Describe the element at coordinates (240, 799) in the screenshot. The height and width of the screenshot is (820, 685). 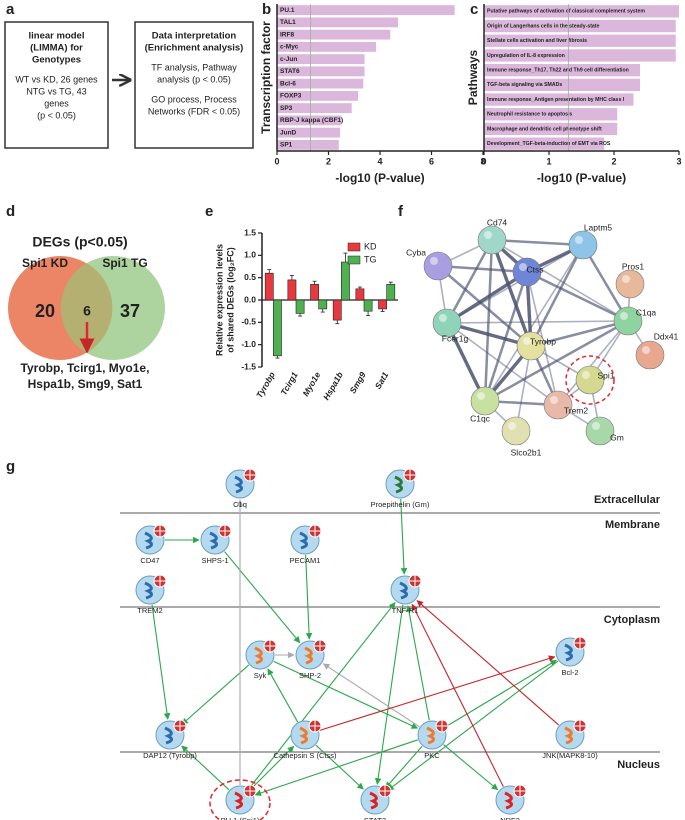
I see `highlight-ring` at that location.